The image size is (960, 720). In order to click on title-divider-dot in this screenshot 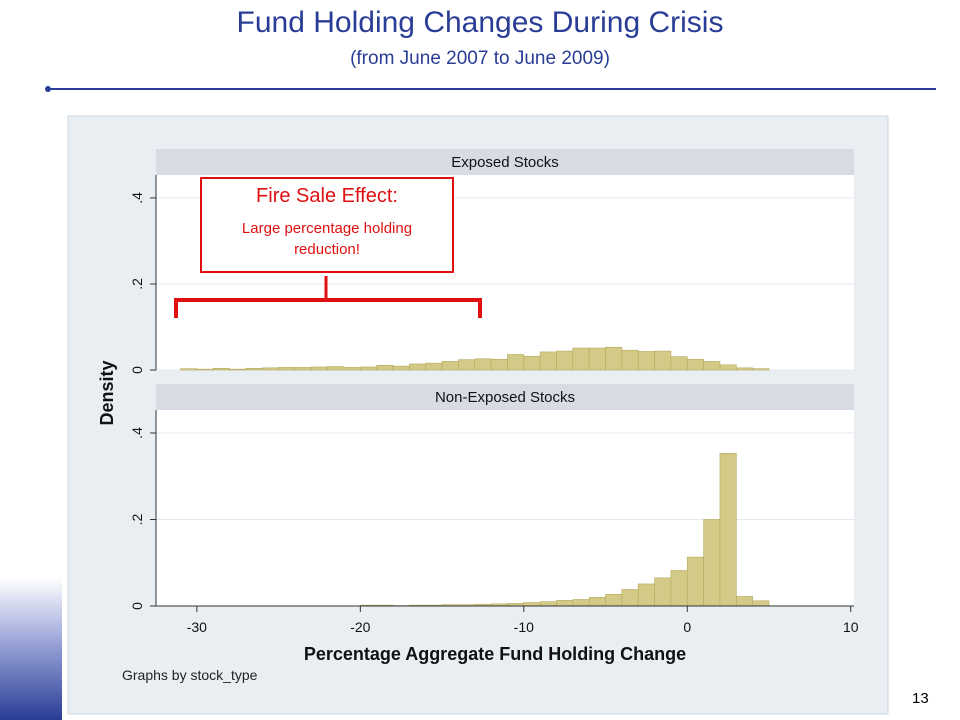, I will do `click(48, 89)`.